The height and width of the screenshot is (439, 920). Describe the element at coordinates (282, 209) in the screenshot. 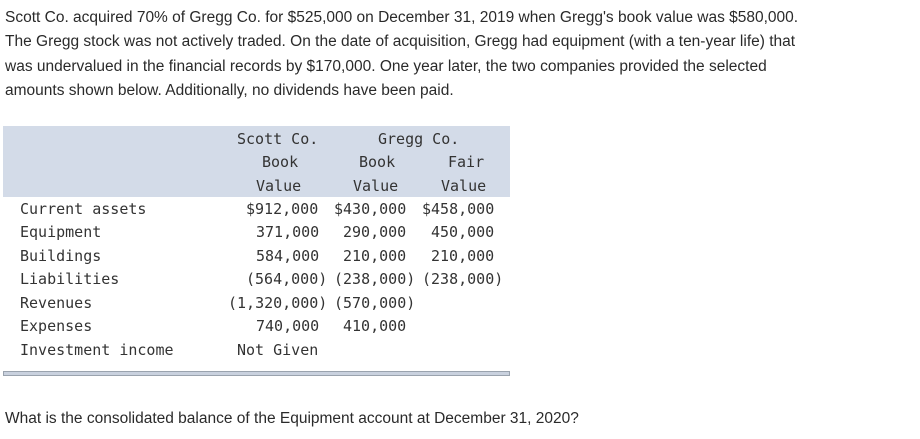

I see `scott-book-value-cell: $912,000` at that location.